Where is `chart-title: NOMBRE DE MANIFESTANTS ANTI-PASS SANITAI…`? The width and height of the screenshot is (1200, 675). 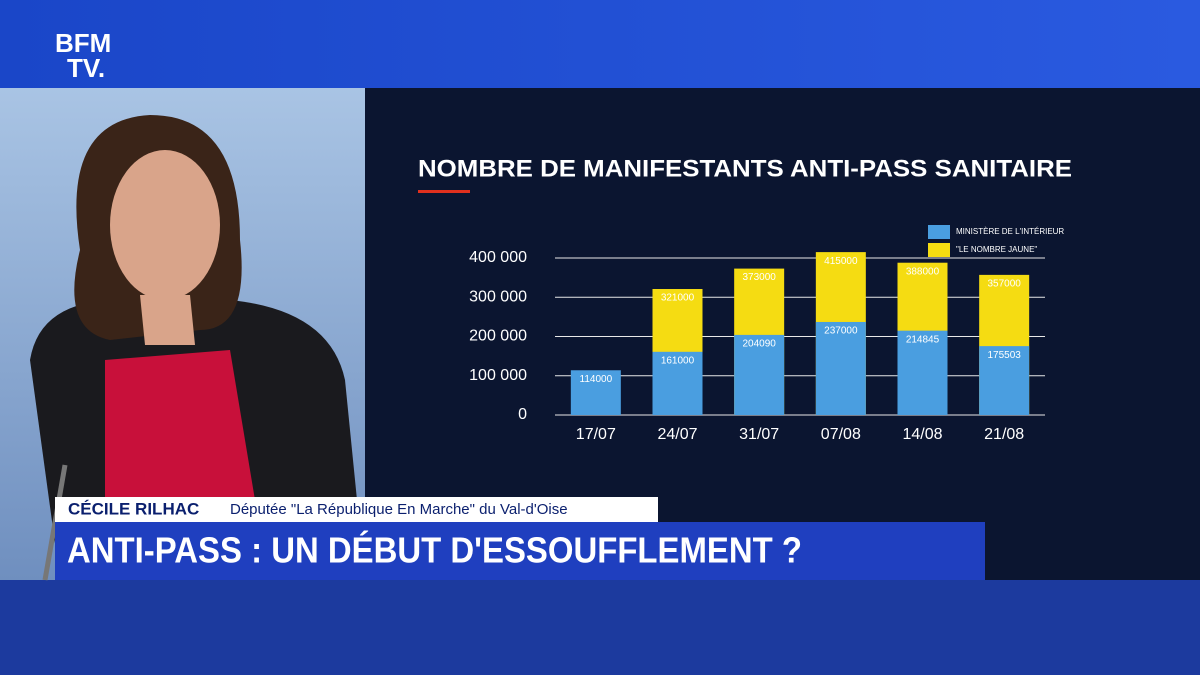
chart-title: NOMBRE DE MANIFESTANTS ANTI-PASS SANITAI… is located at coordinates (745, 168).